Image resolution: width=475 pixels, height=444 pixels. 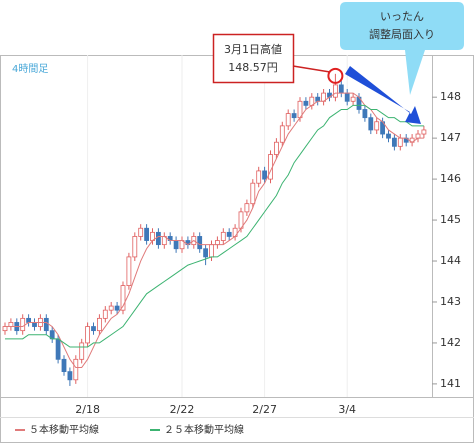 I want to click on y-tick-label: 142, so click(x=450, y=342).